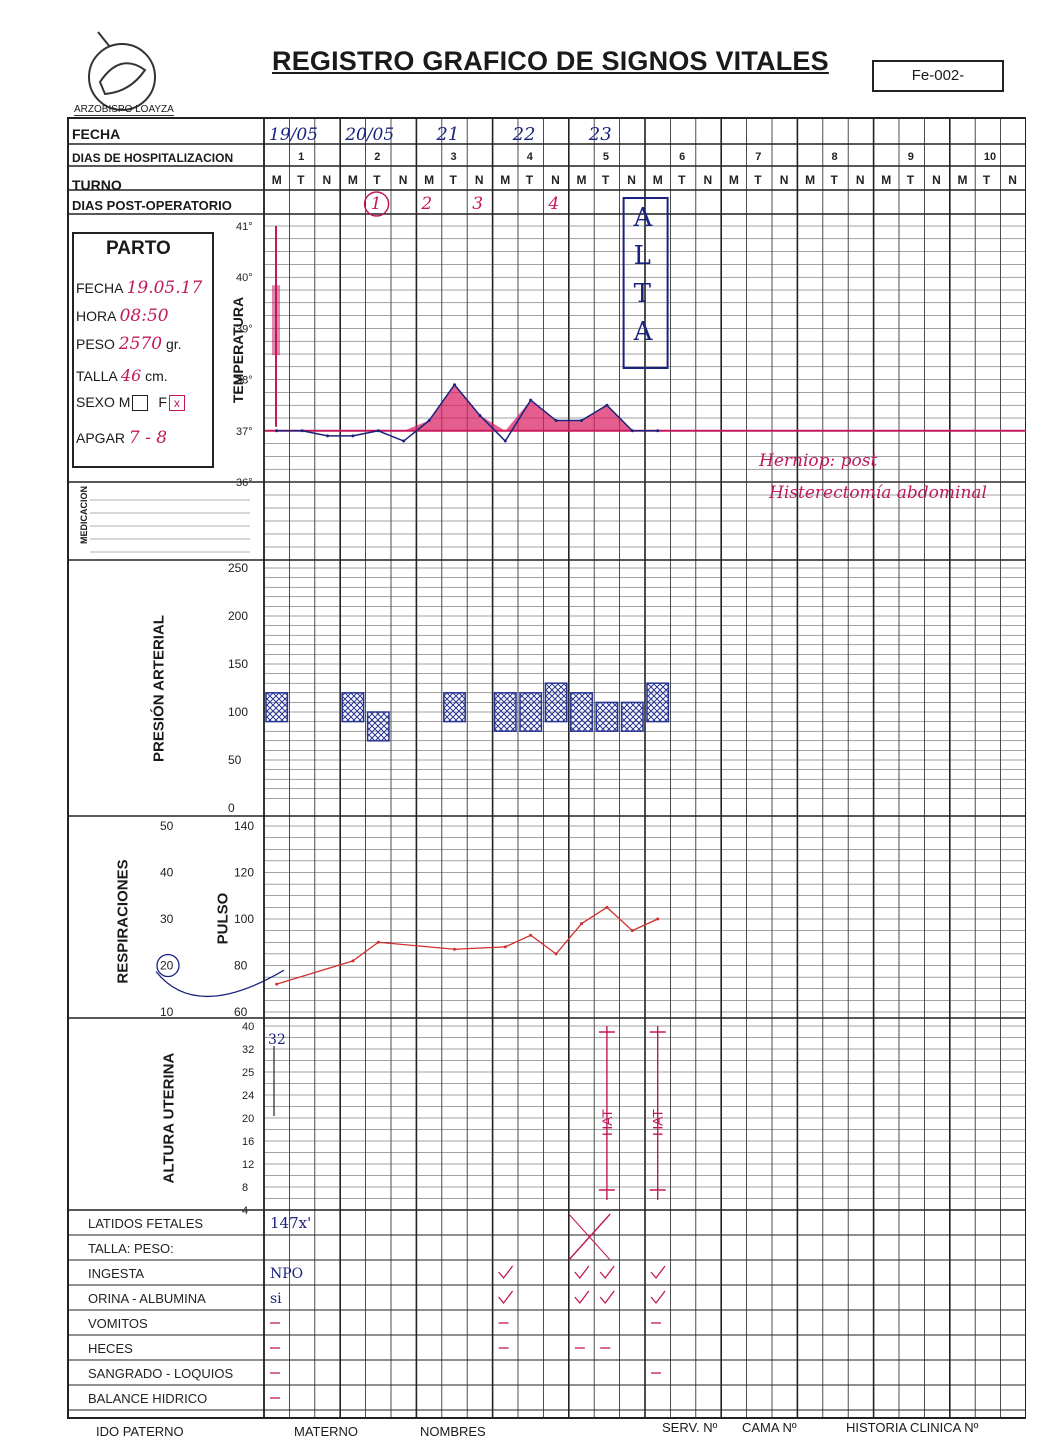  What do you see at coordinates (140, 344) in the screenshot?
I see `parto-peso-value: 2570` at bounding box center [140, 344].